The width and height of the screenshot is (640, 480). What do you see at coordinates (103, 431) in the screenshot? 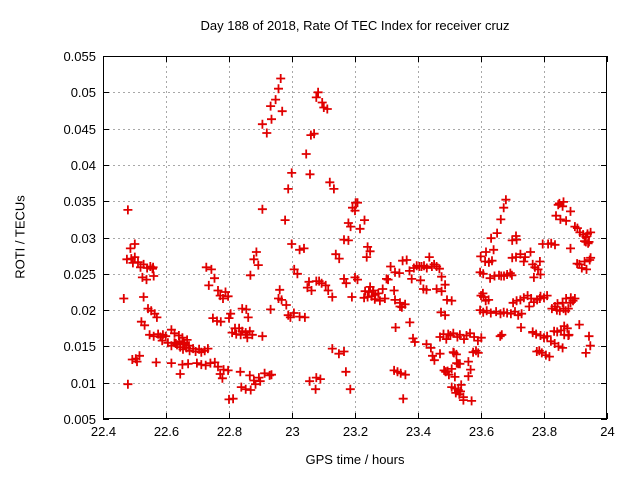
I see `x-tick-label: 22.4` at bounding box center [103, 431].